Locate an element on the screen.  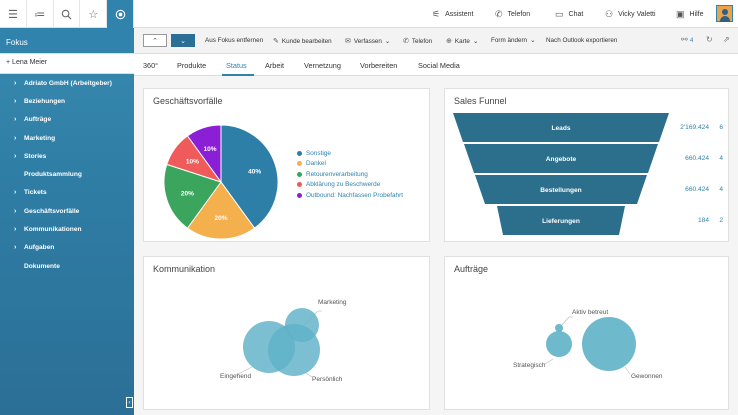
sidebar-item: › Beziehungen is located at coordinates (67, 101).